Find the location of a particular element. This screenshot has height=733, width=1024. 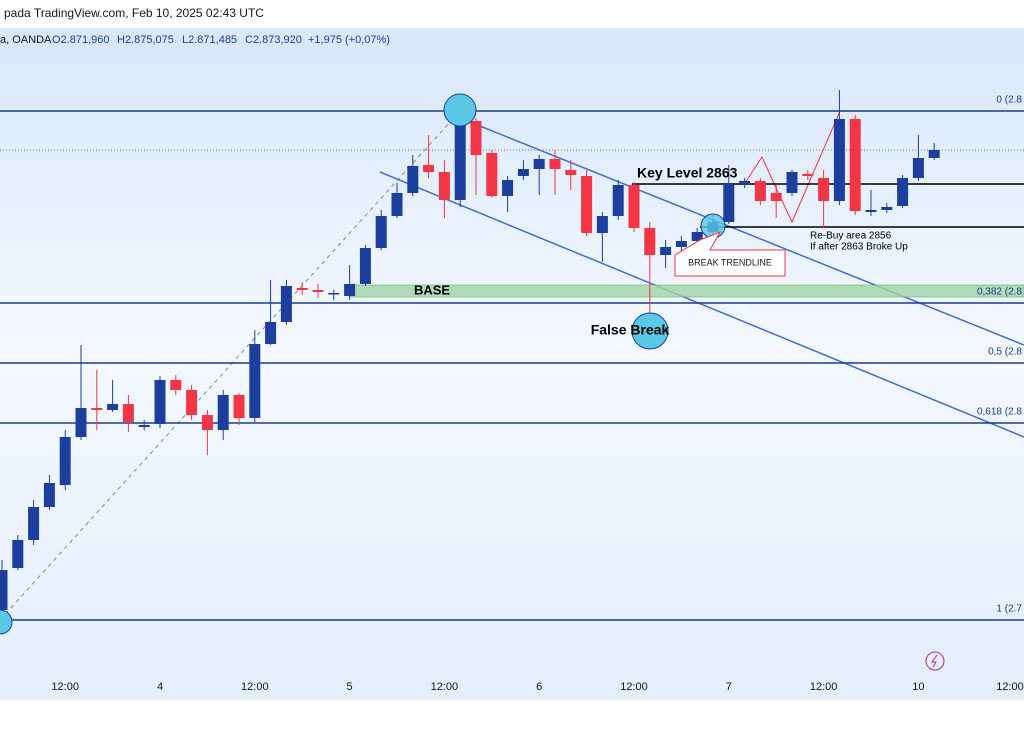

callout is located at coordinates (730, 254).